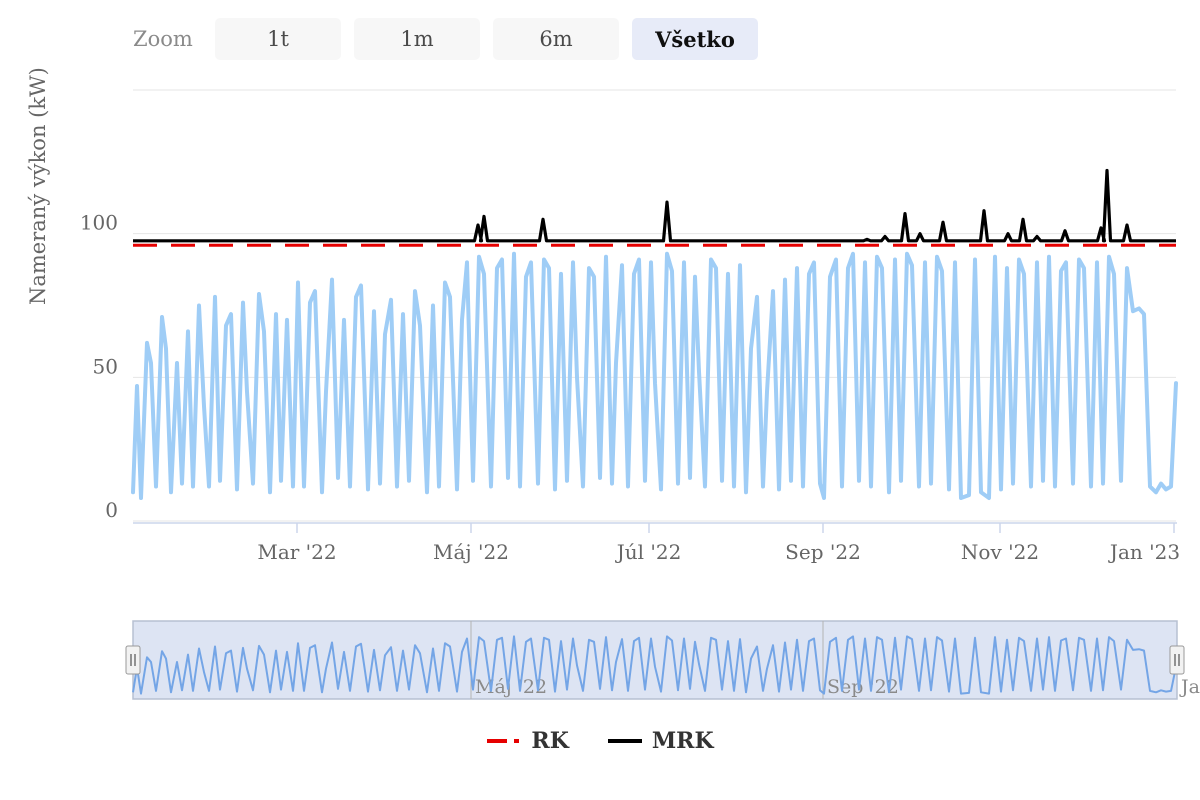 This screenshot has height=800, width=1200. Describe the element at coordinates (823, 552) in the screenshot. I see `x-tick-label: Sep '22` at that location.